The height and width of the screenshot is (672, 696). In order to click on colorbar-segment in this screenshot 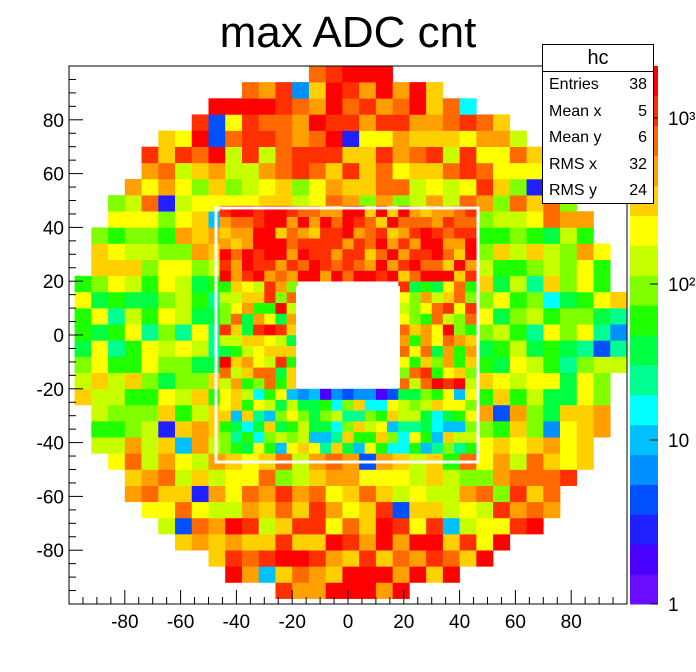, I will do `click(644, 230)`.